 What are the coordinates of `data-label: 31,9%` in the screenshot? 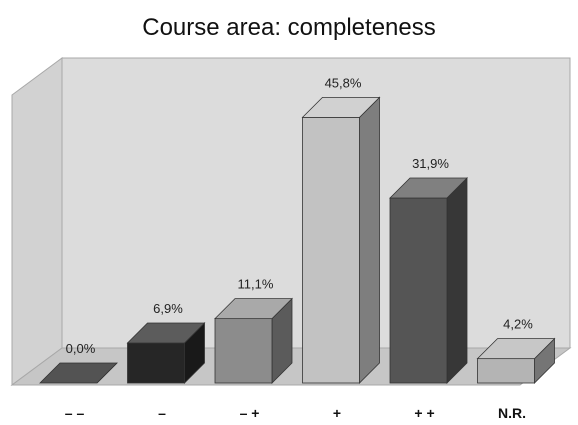 It's located at (430, 163).